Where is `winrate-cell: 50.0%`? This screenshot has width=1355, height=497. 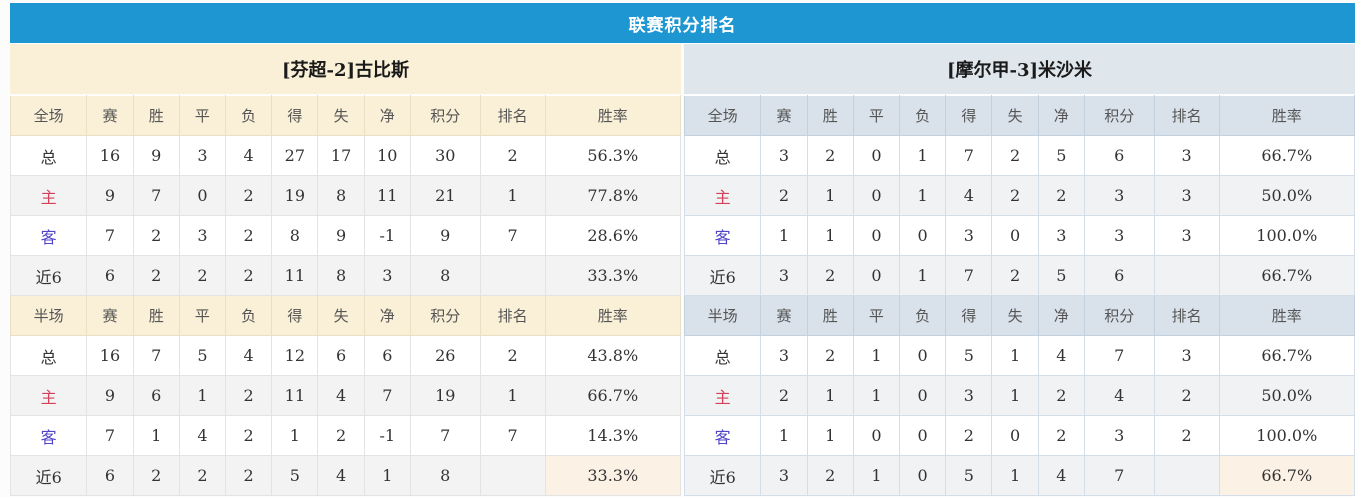 winrate-cell: 50.0% is located at coordinates (1286, 395).